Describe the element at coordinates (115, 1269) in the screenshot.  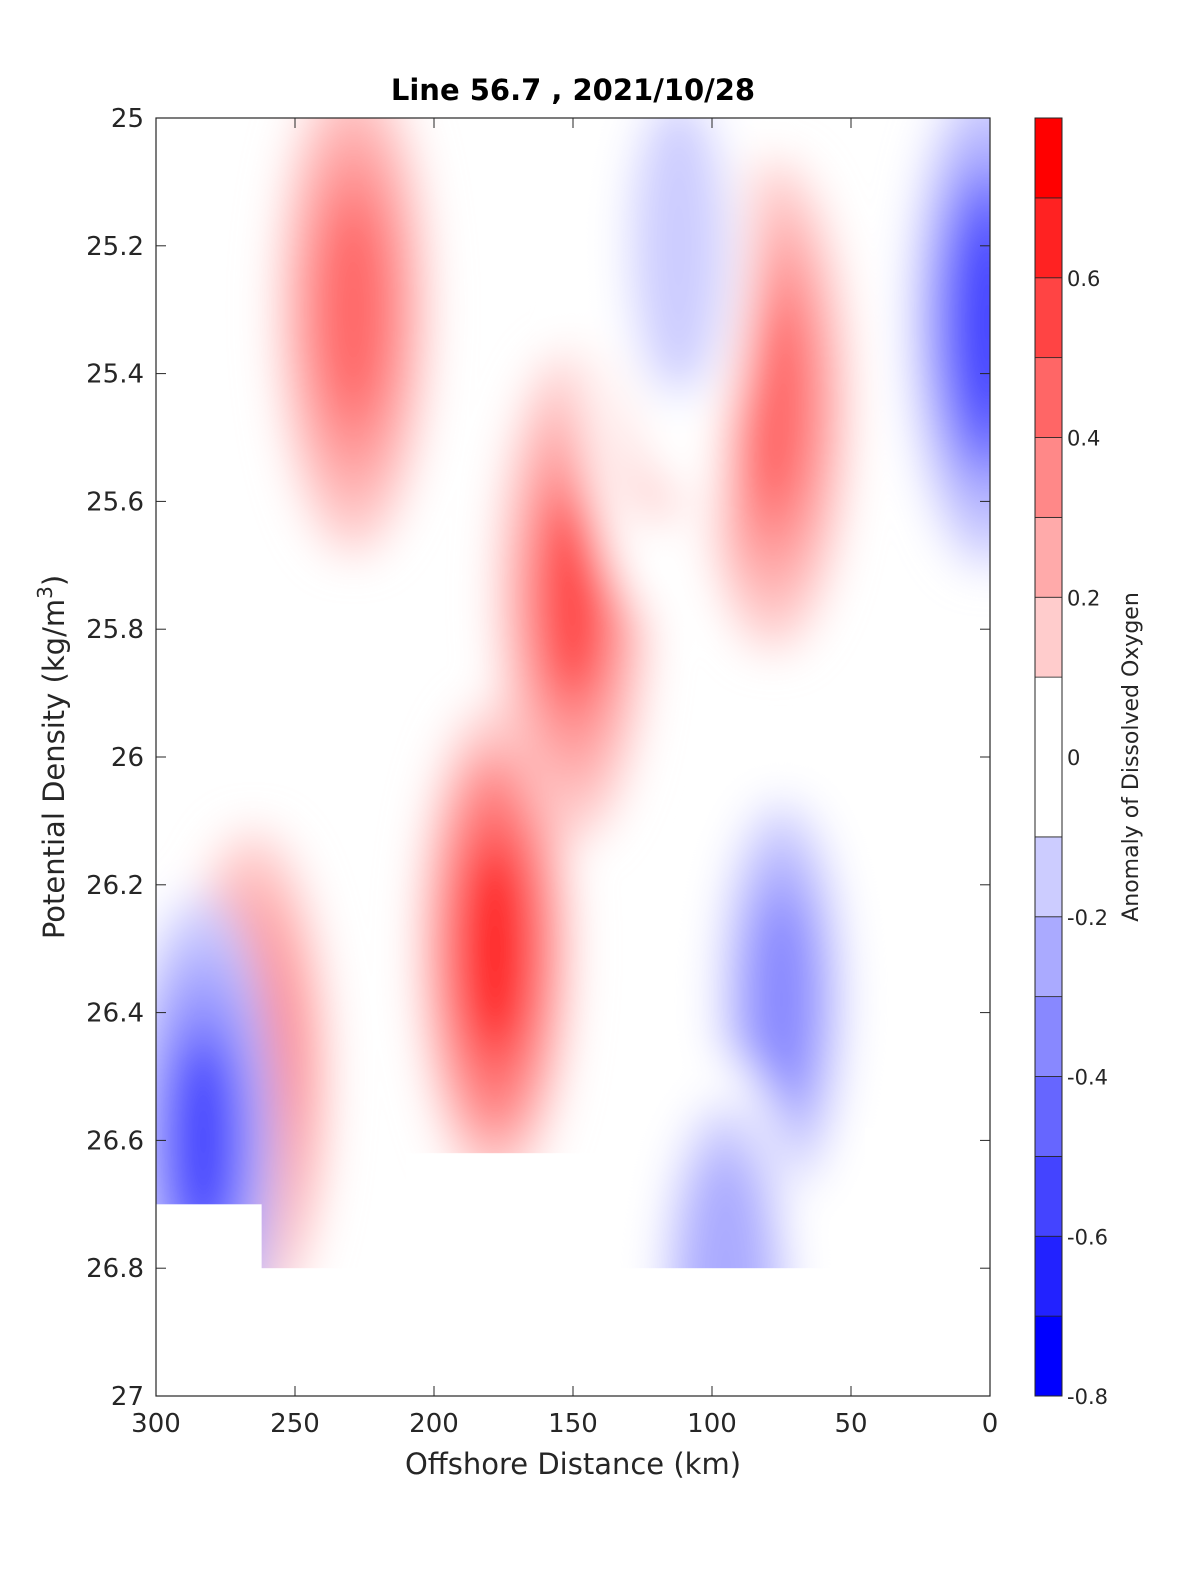
I see `y-tick-label: 26.8` at that location.